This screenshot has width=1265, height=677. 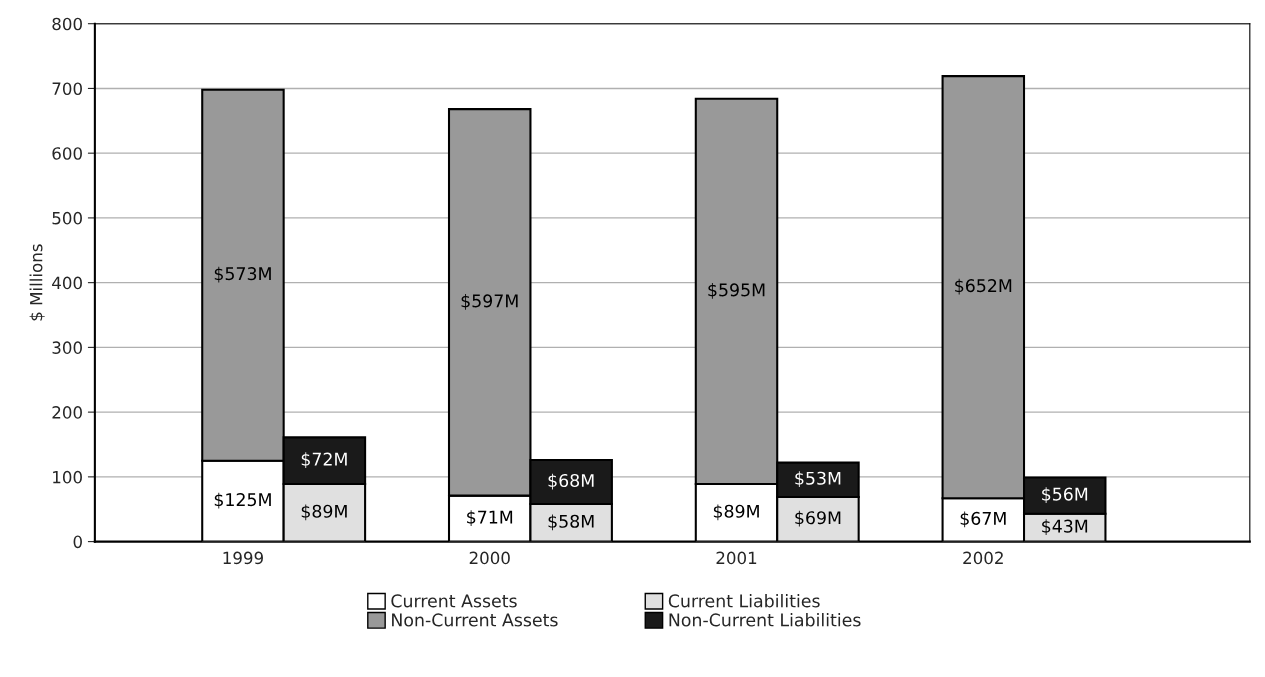 I want to click on data-label: $69M, so click(x=818, y=518).